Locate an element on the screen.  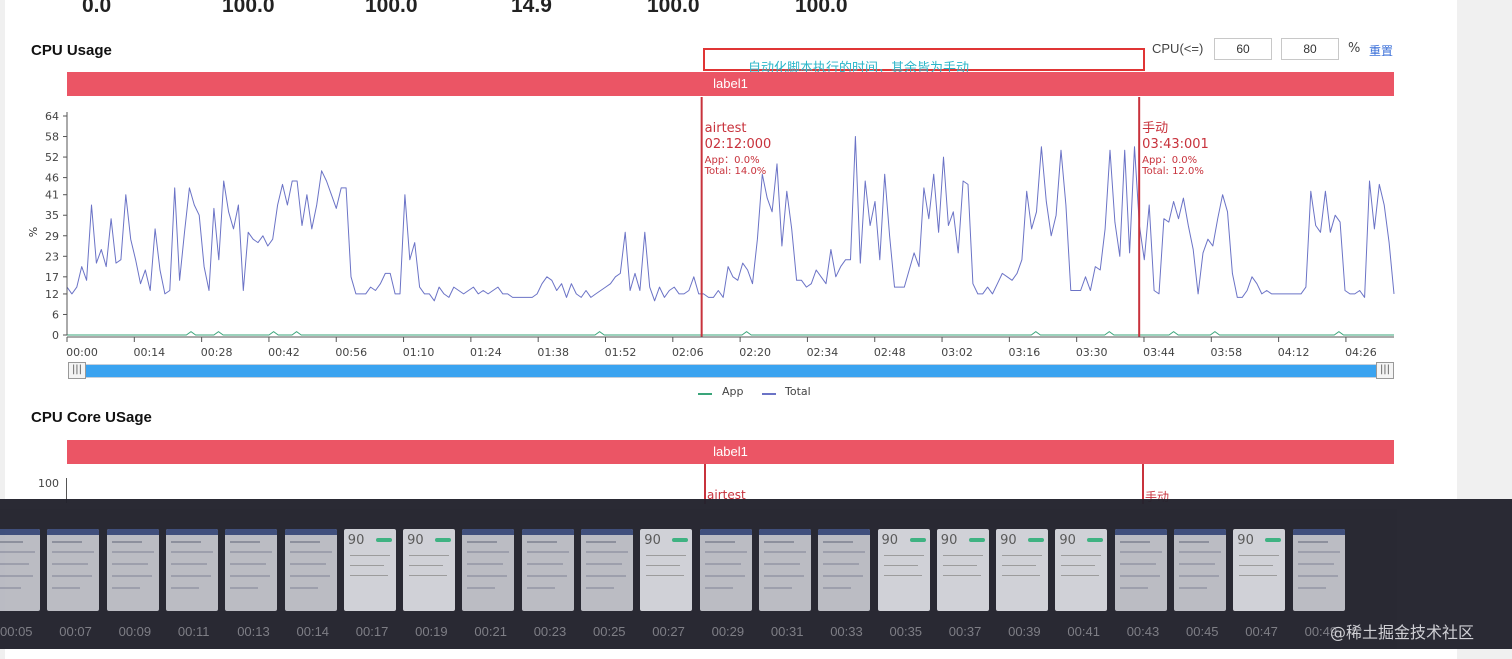
core-marker-line-airtest is located at coordinates (705, 484).